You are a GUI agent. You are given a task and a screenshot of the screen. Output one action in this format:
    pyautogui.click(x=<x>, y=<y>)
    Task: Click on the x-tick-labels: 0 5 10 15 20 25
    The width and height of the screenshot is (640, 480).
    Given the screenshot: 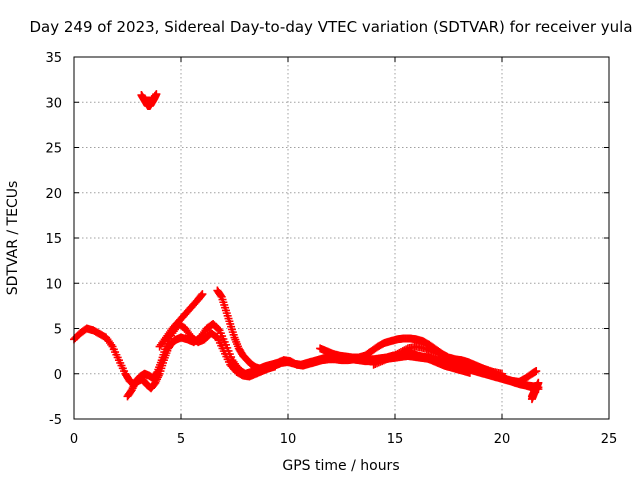 What is the action you would take?
    pyautogui.click(x=343, y=439)
    